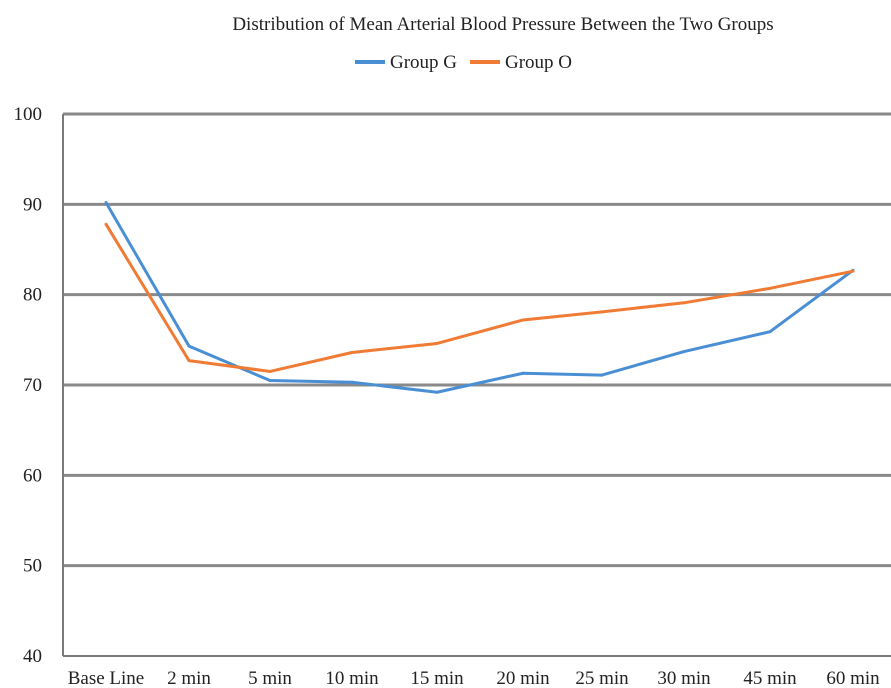  I want to click on x-tick-label: 25 min, so click(602, 678).